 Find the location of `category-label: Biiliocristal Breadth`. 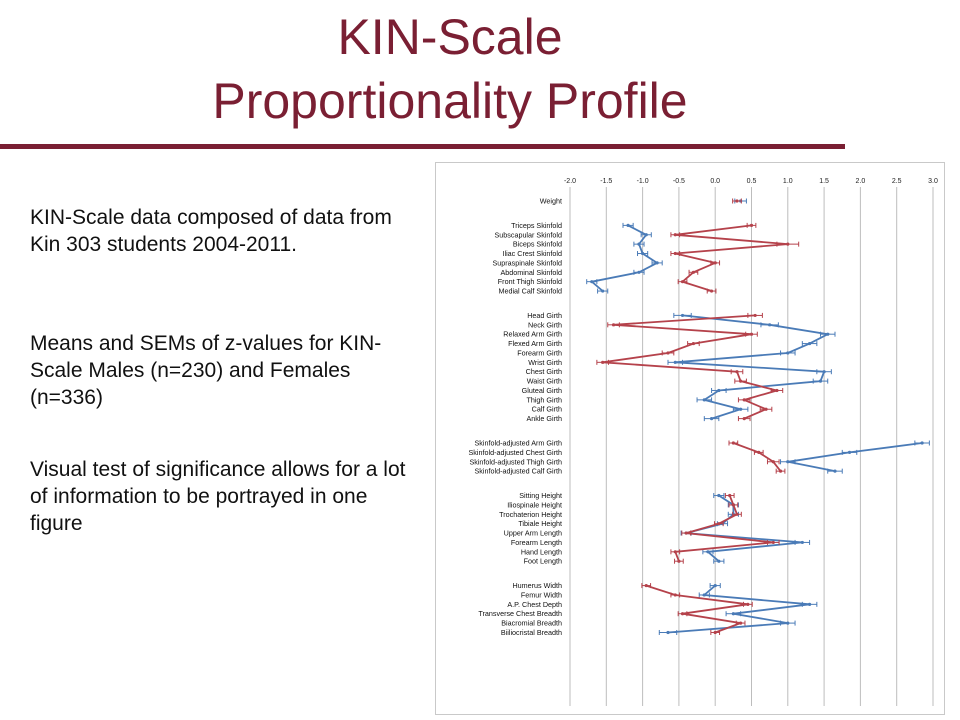

category-label: Biiliocristal Breadth is located at coordinates (531, 632).